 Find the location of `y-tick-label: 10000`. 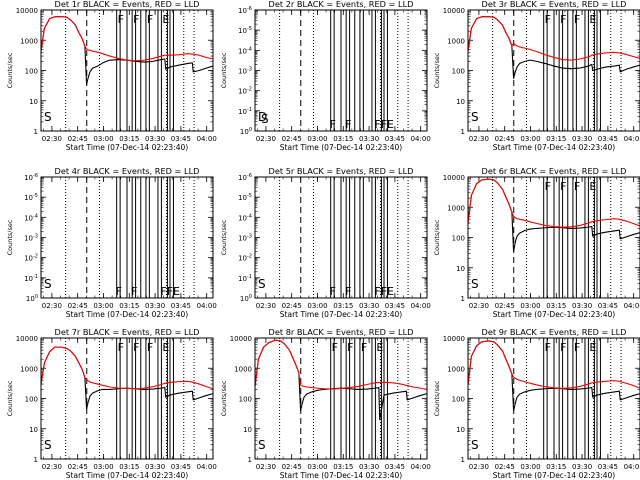

y-tick-label: 10000 is located at coordinates (27, 11).